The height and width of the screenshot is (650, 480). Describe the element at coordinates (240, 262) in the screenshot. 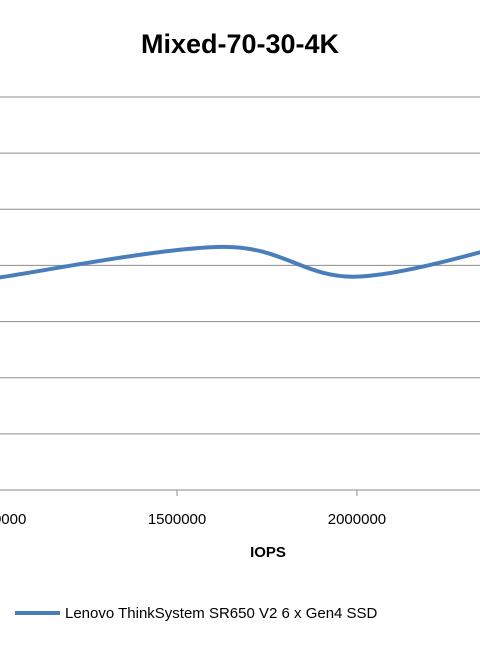

I see `data-line` at that location.